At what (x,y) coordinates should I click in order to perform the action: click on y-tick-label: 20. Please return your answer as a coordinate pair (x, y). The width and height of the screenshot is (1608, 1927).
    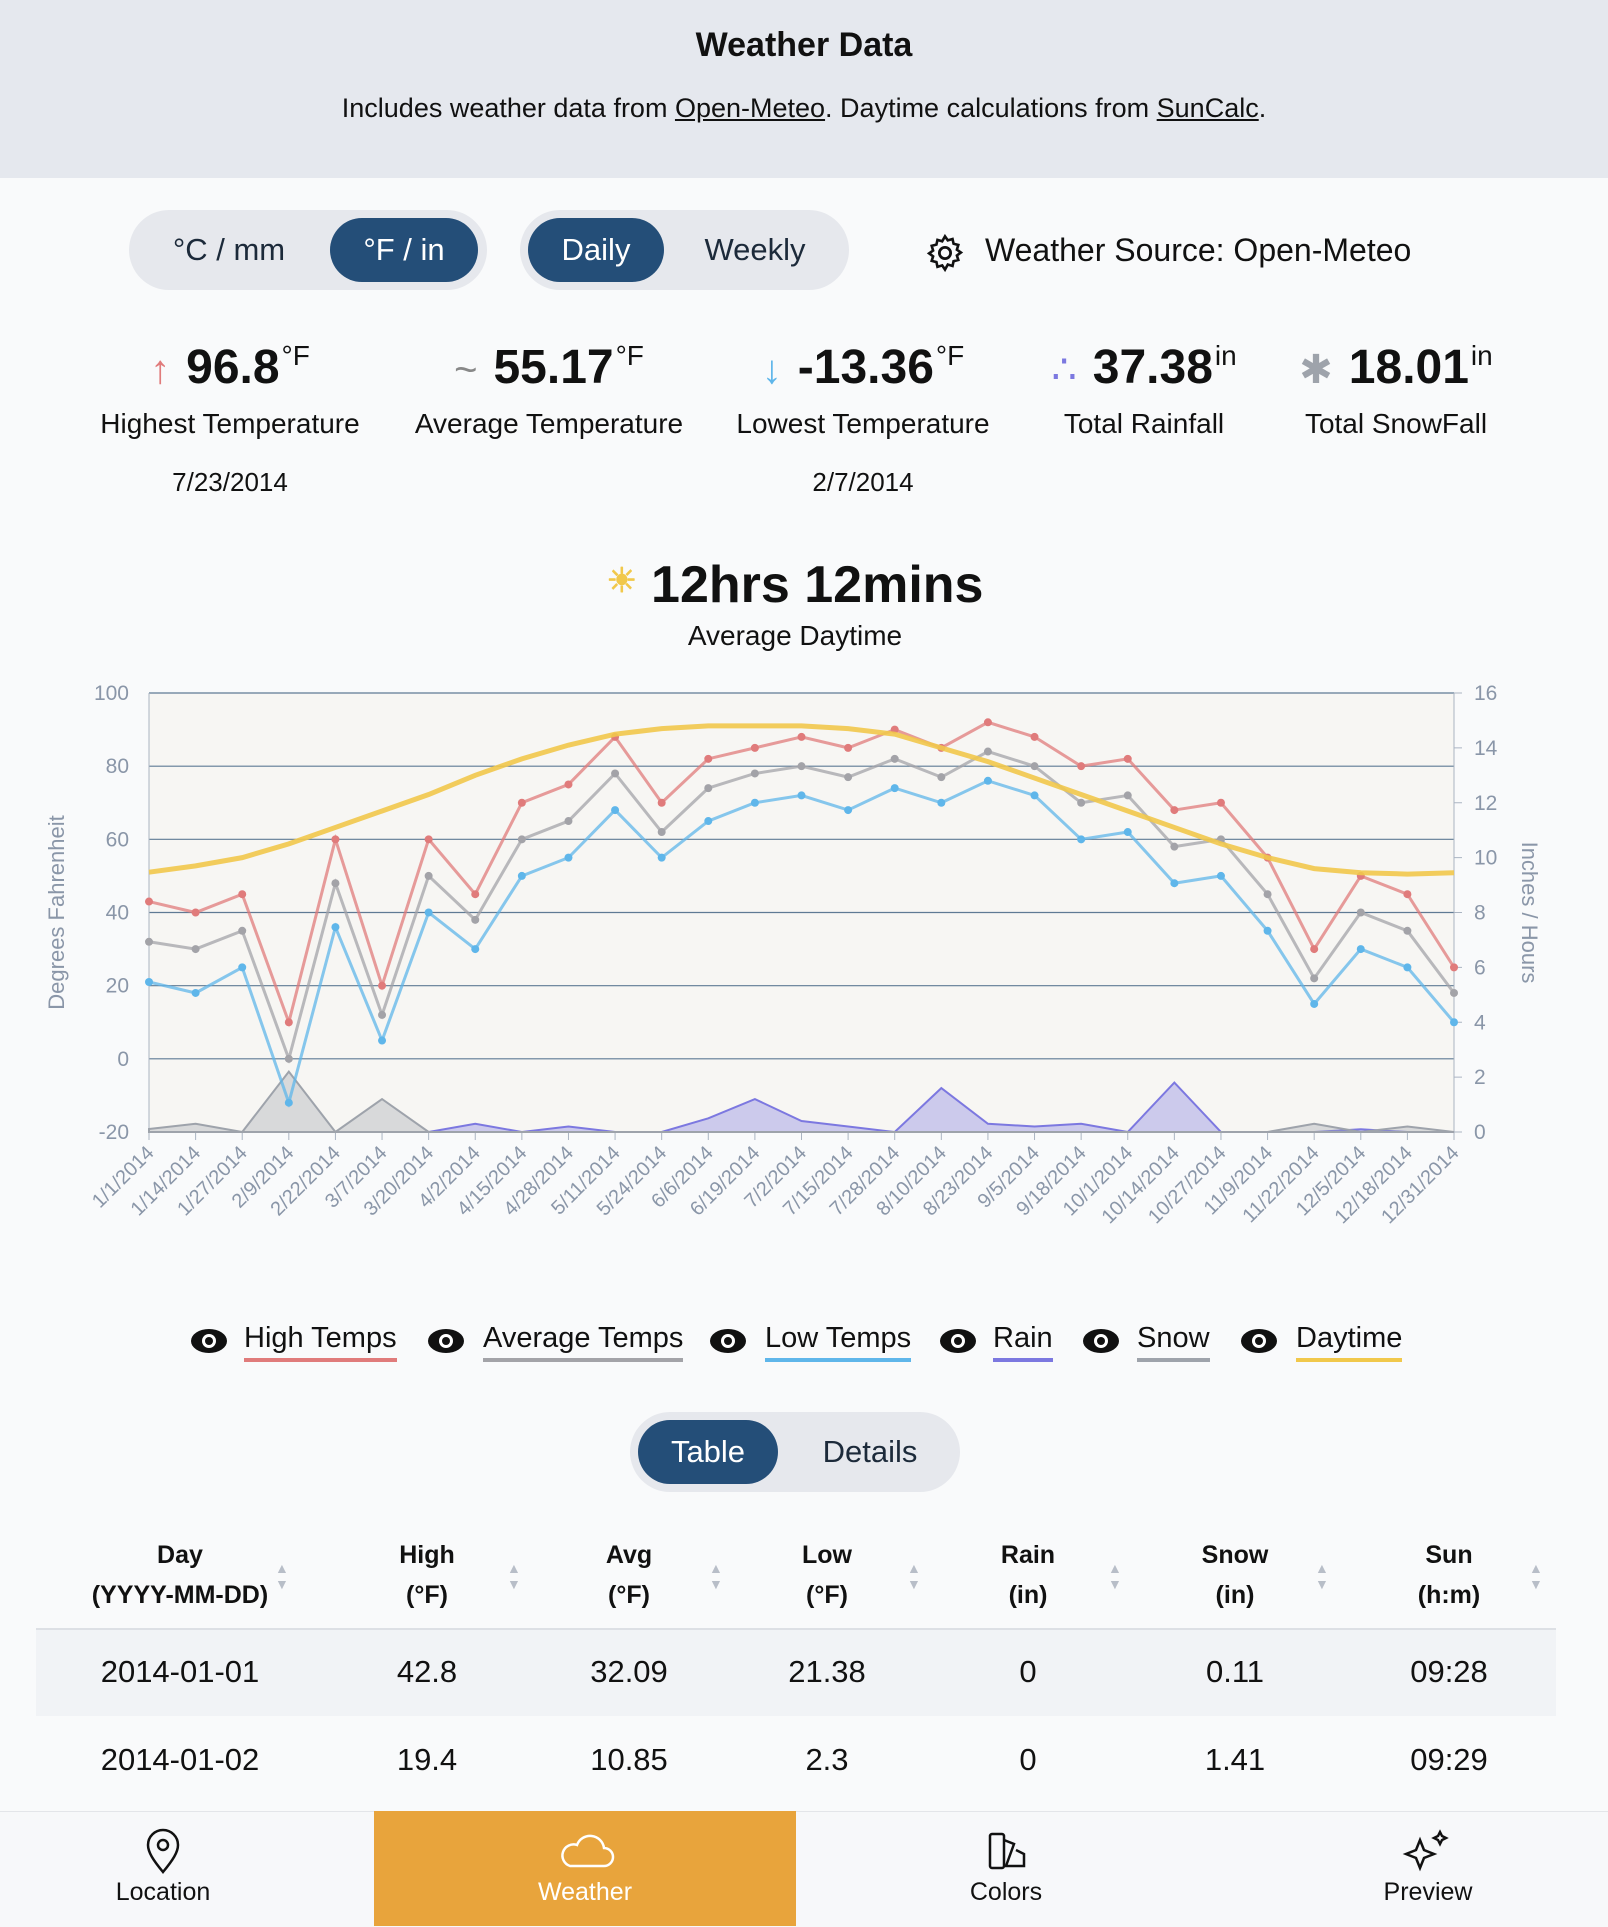
    Looking at the image, I should click on (117, 986).